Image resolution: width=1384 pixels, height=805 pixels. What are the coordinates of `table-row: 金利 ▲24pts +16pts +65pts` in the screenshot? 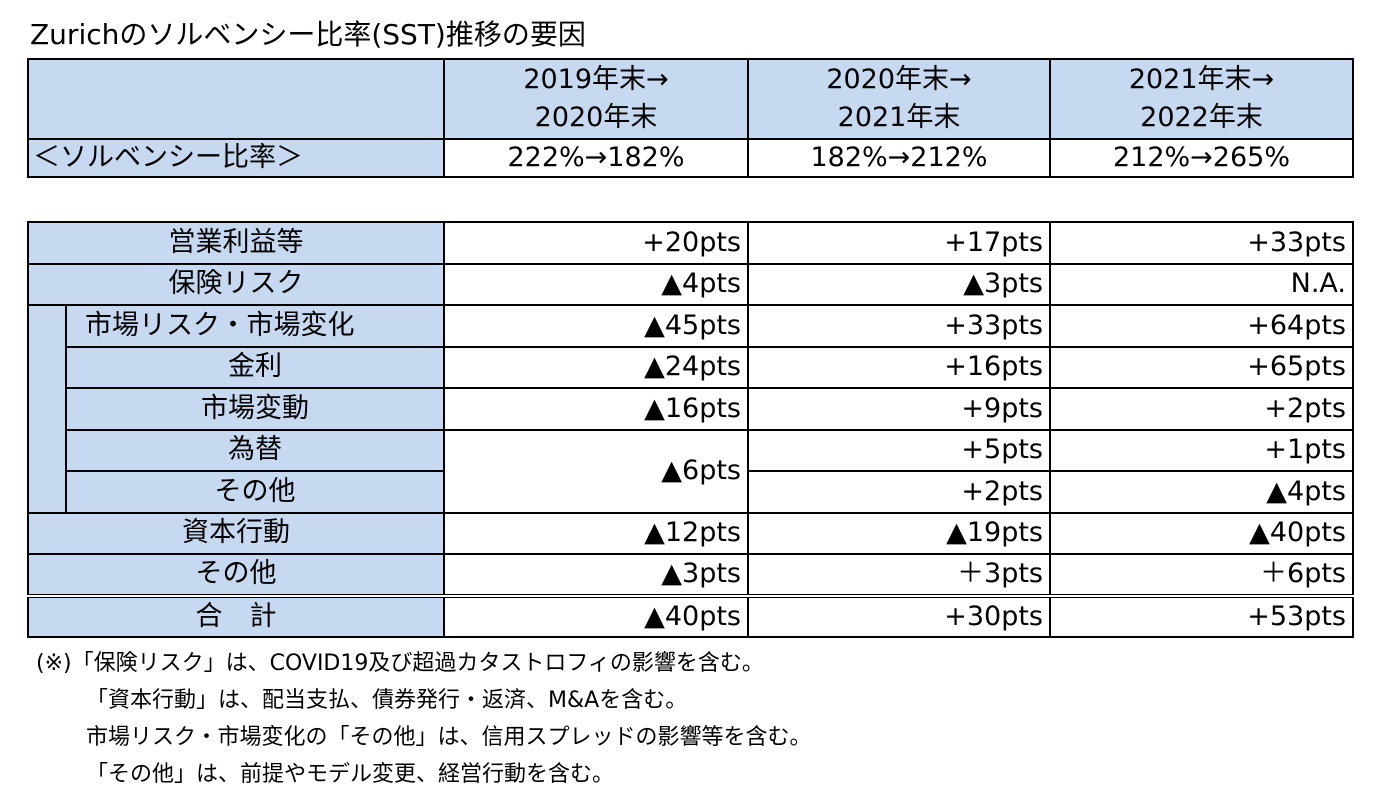 It's located at (691, 367).